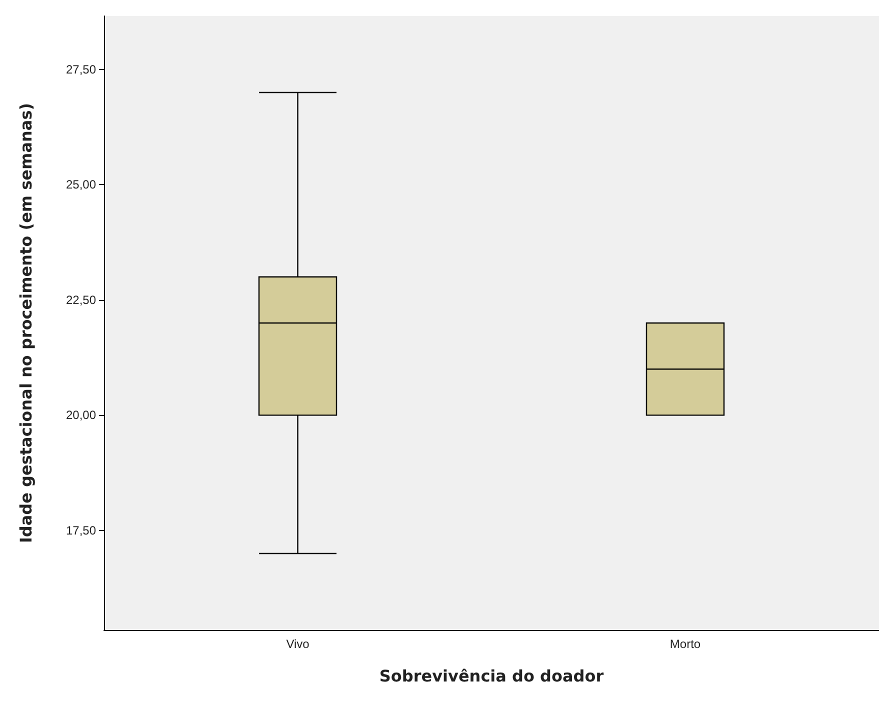 This screenshot has height=706, width=879. What do you see at coordinates (81, 299) in the screenshot?
I see `y-tick-label: 22,50` at bounding box center [81, 299].